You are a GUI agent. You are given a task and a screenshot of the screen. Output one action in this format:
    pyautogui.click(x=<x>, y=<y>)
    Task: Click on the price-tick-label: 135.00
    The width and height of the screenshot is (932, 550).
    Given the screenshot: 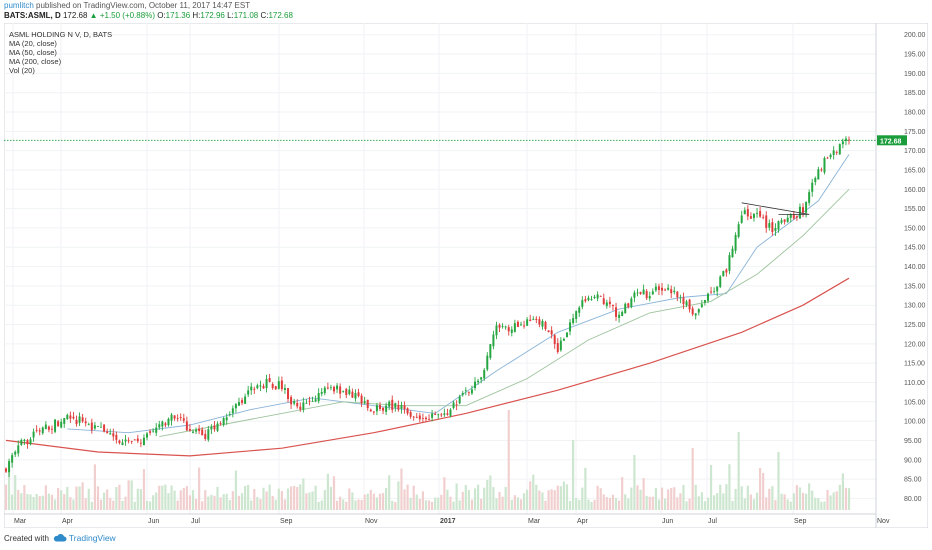 What is the action you would take?
    pyautogui.click(x=915, y=286)
    